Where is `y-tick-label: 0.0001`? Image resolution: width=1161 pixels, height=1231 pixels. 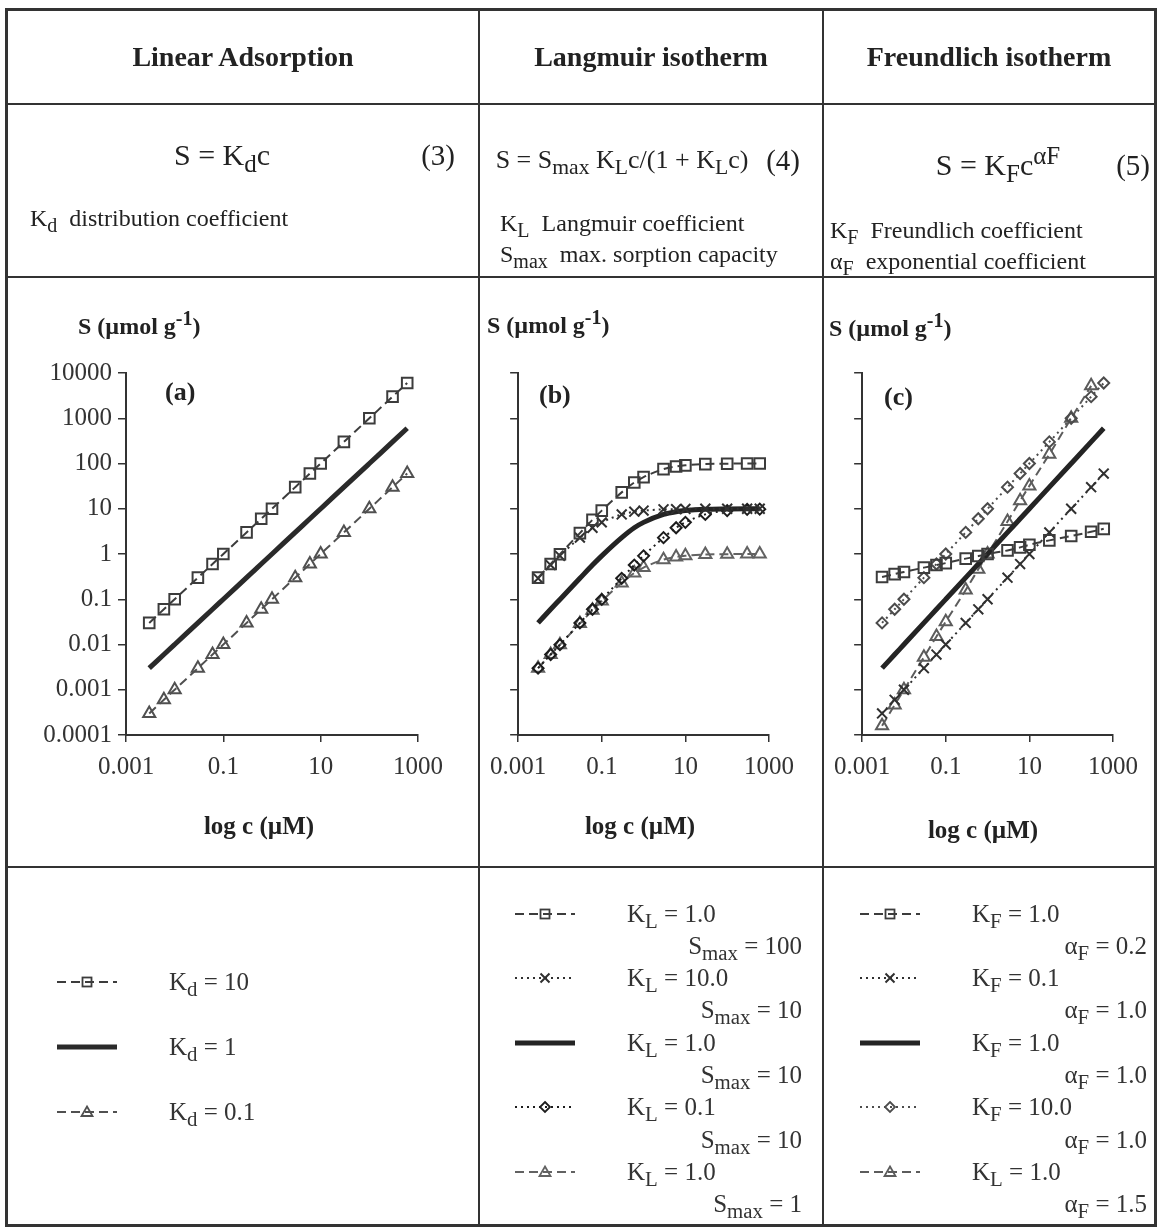 y-tick-label: 0.0001 is located at coordinates (77, 733).